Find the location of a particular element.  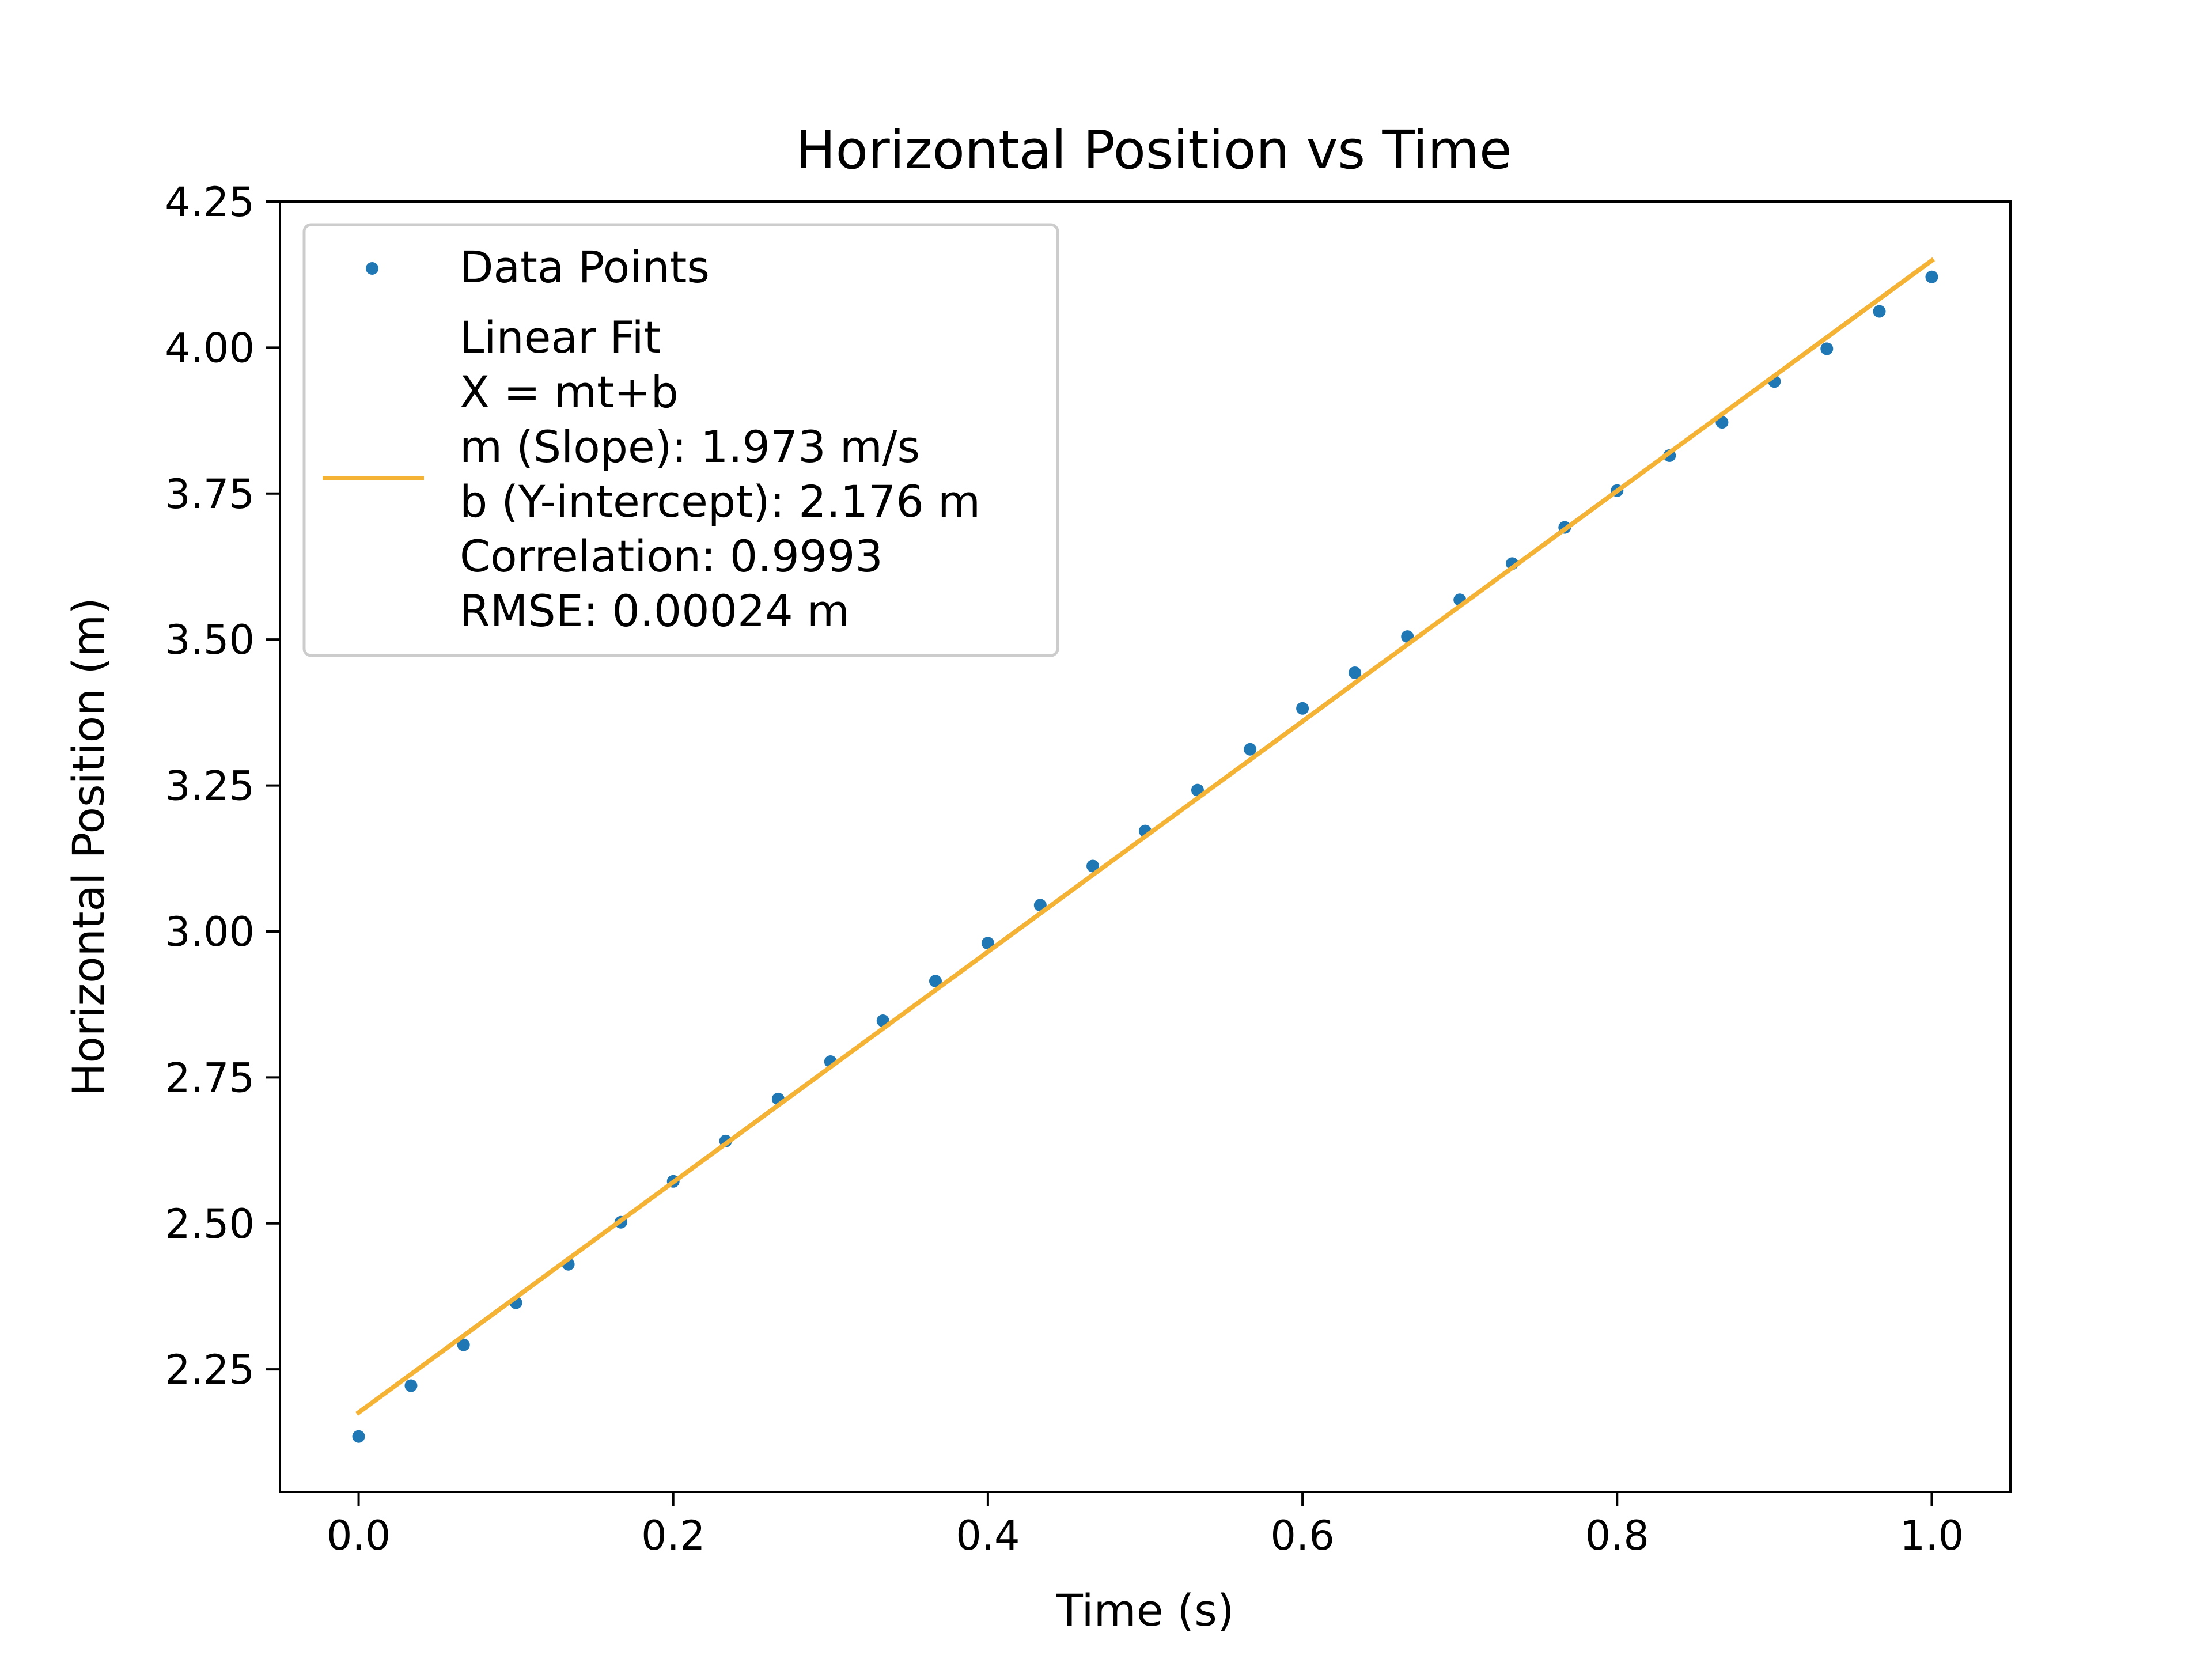

chart-title: Horizontal Position vs Time is located at coordinates (1154, 150).